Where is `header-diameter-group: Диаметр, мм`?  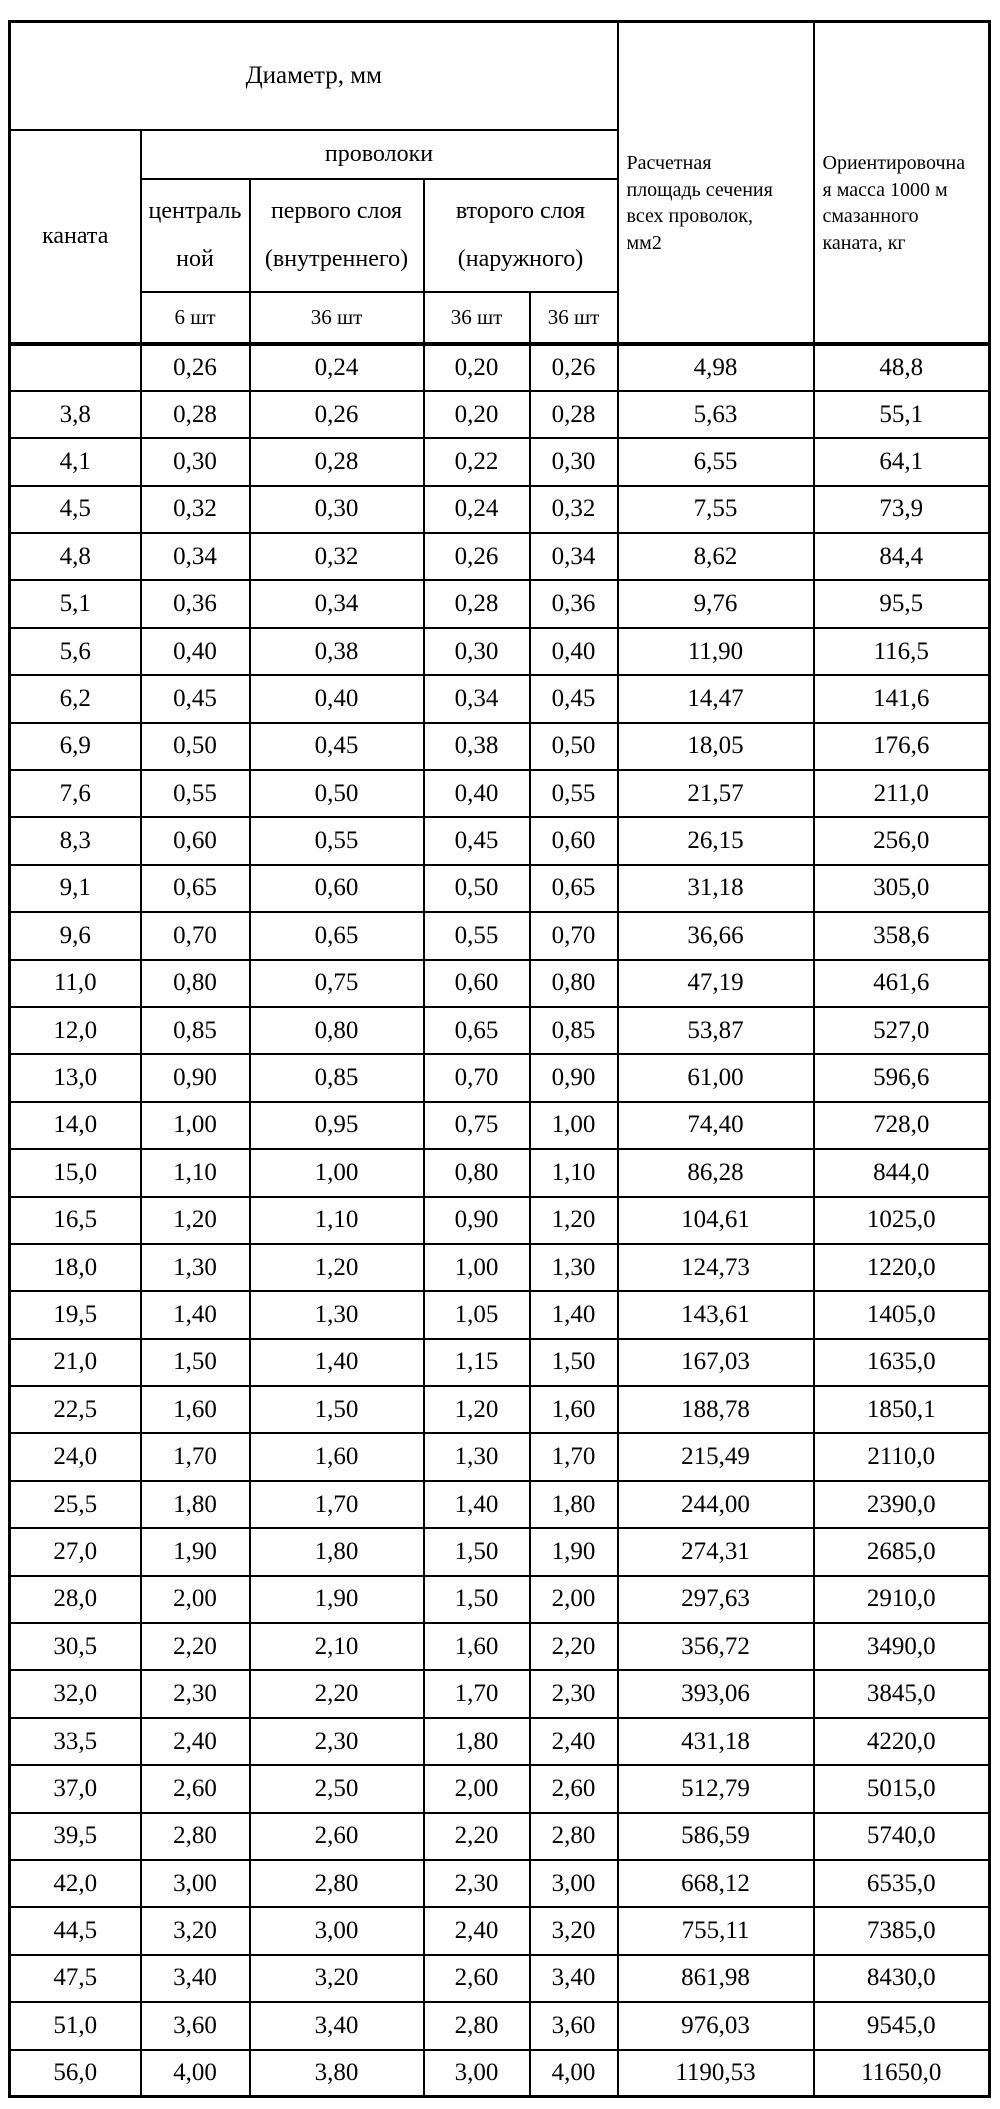 header-diameter-group: Диаметр, мм is located at coordinates (313, 75).